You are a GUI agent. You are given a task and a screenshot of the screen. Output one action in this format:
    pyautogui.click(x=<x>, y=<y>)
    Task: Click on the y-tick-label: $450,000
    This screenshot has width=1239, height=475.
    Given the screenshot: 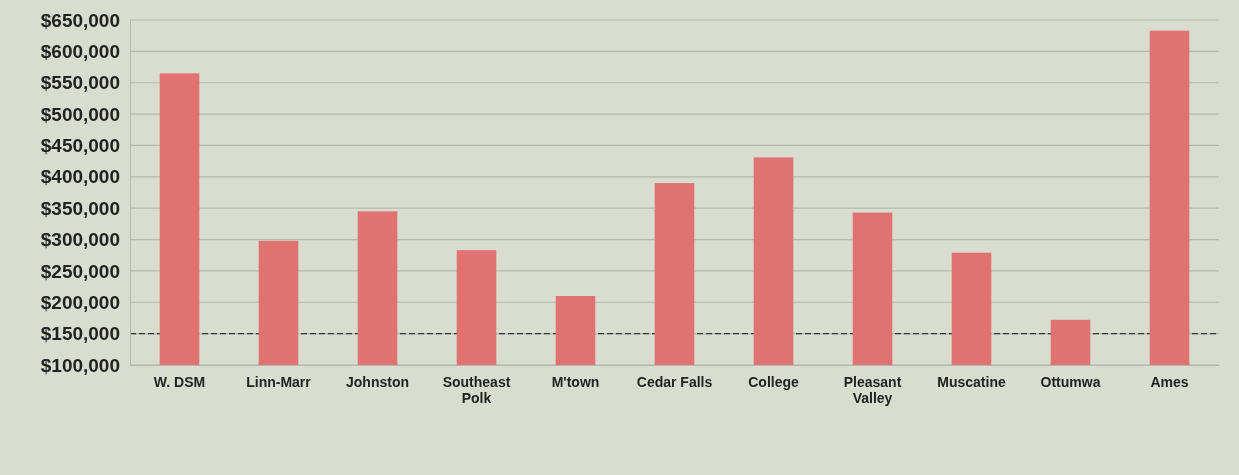 What is the action you would take?
    pyautogui.click(x=80, y=146)
    